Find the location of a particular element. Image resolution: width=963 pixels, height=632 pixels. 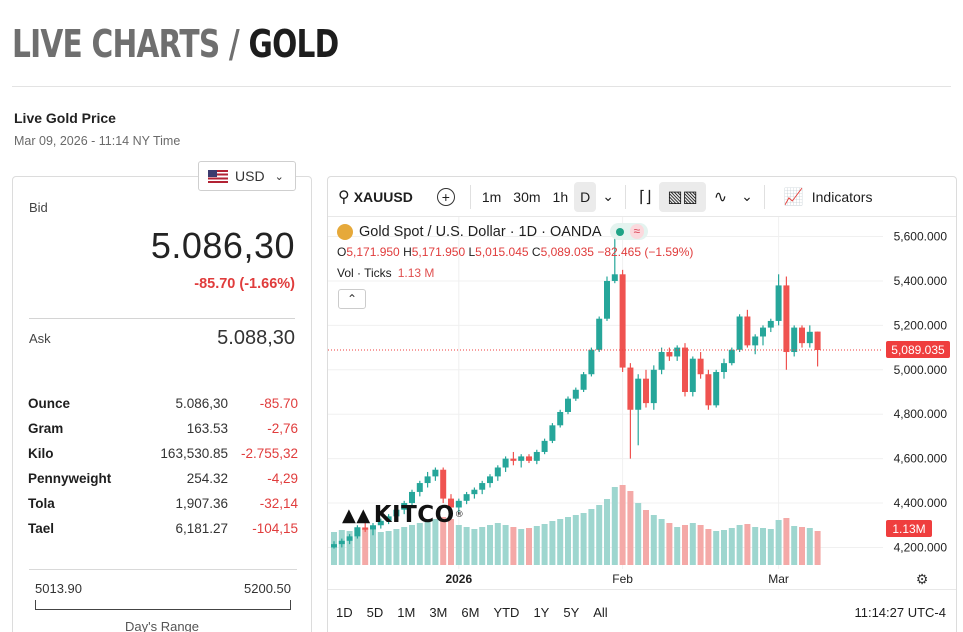

volume-value: 1.13 M is located at coordinates (416, 273).